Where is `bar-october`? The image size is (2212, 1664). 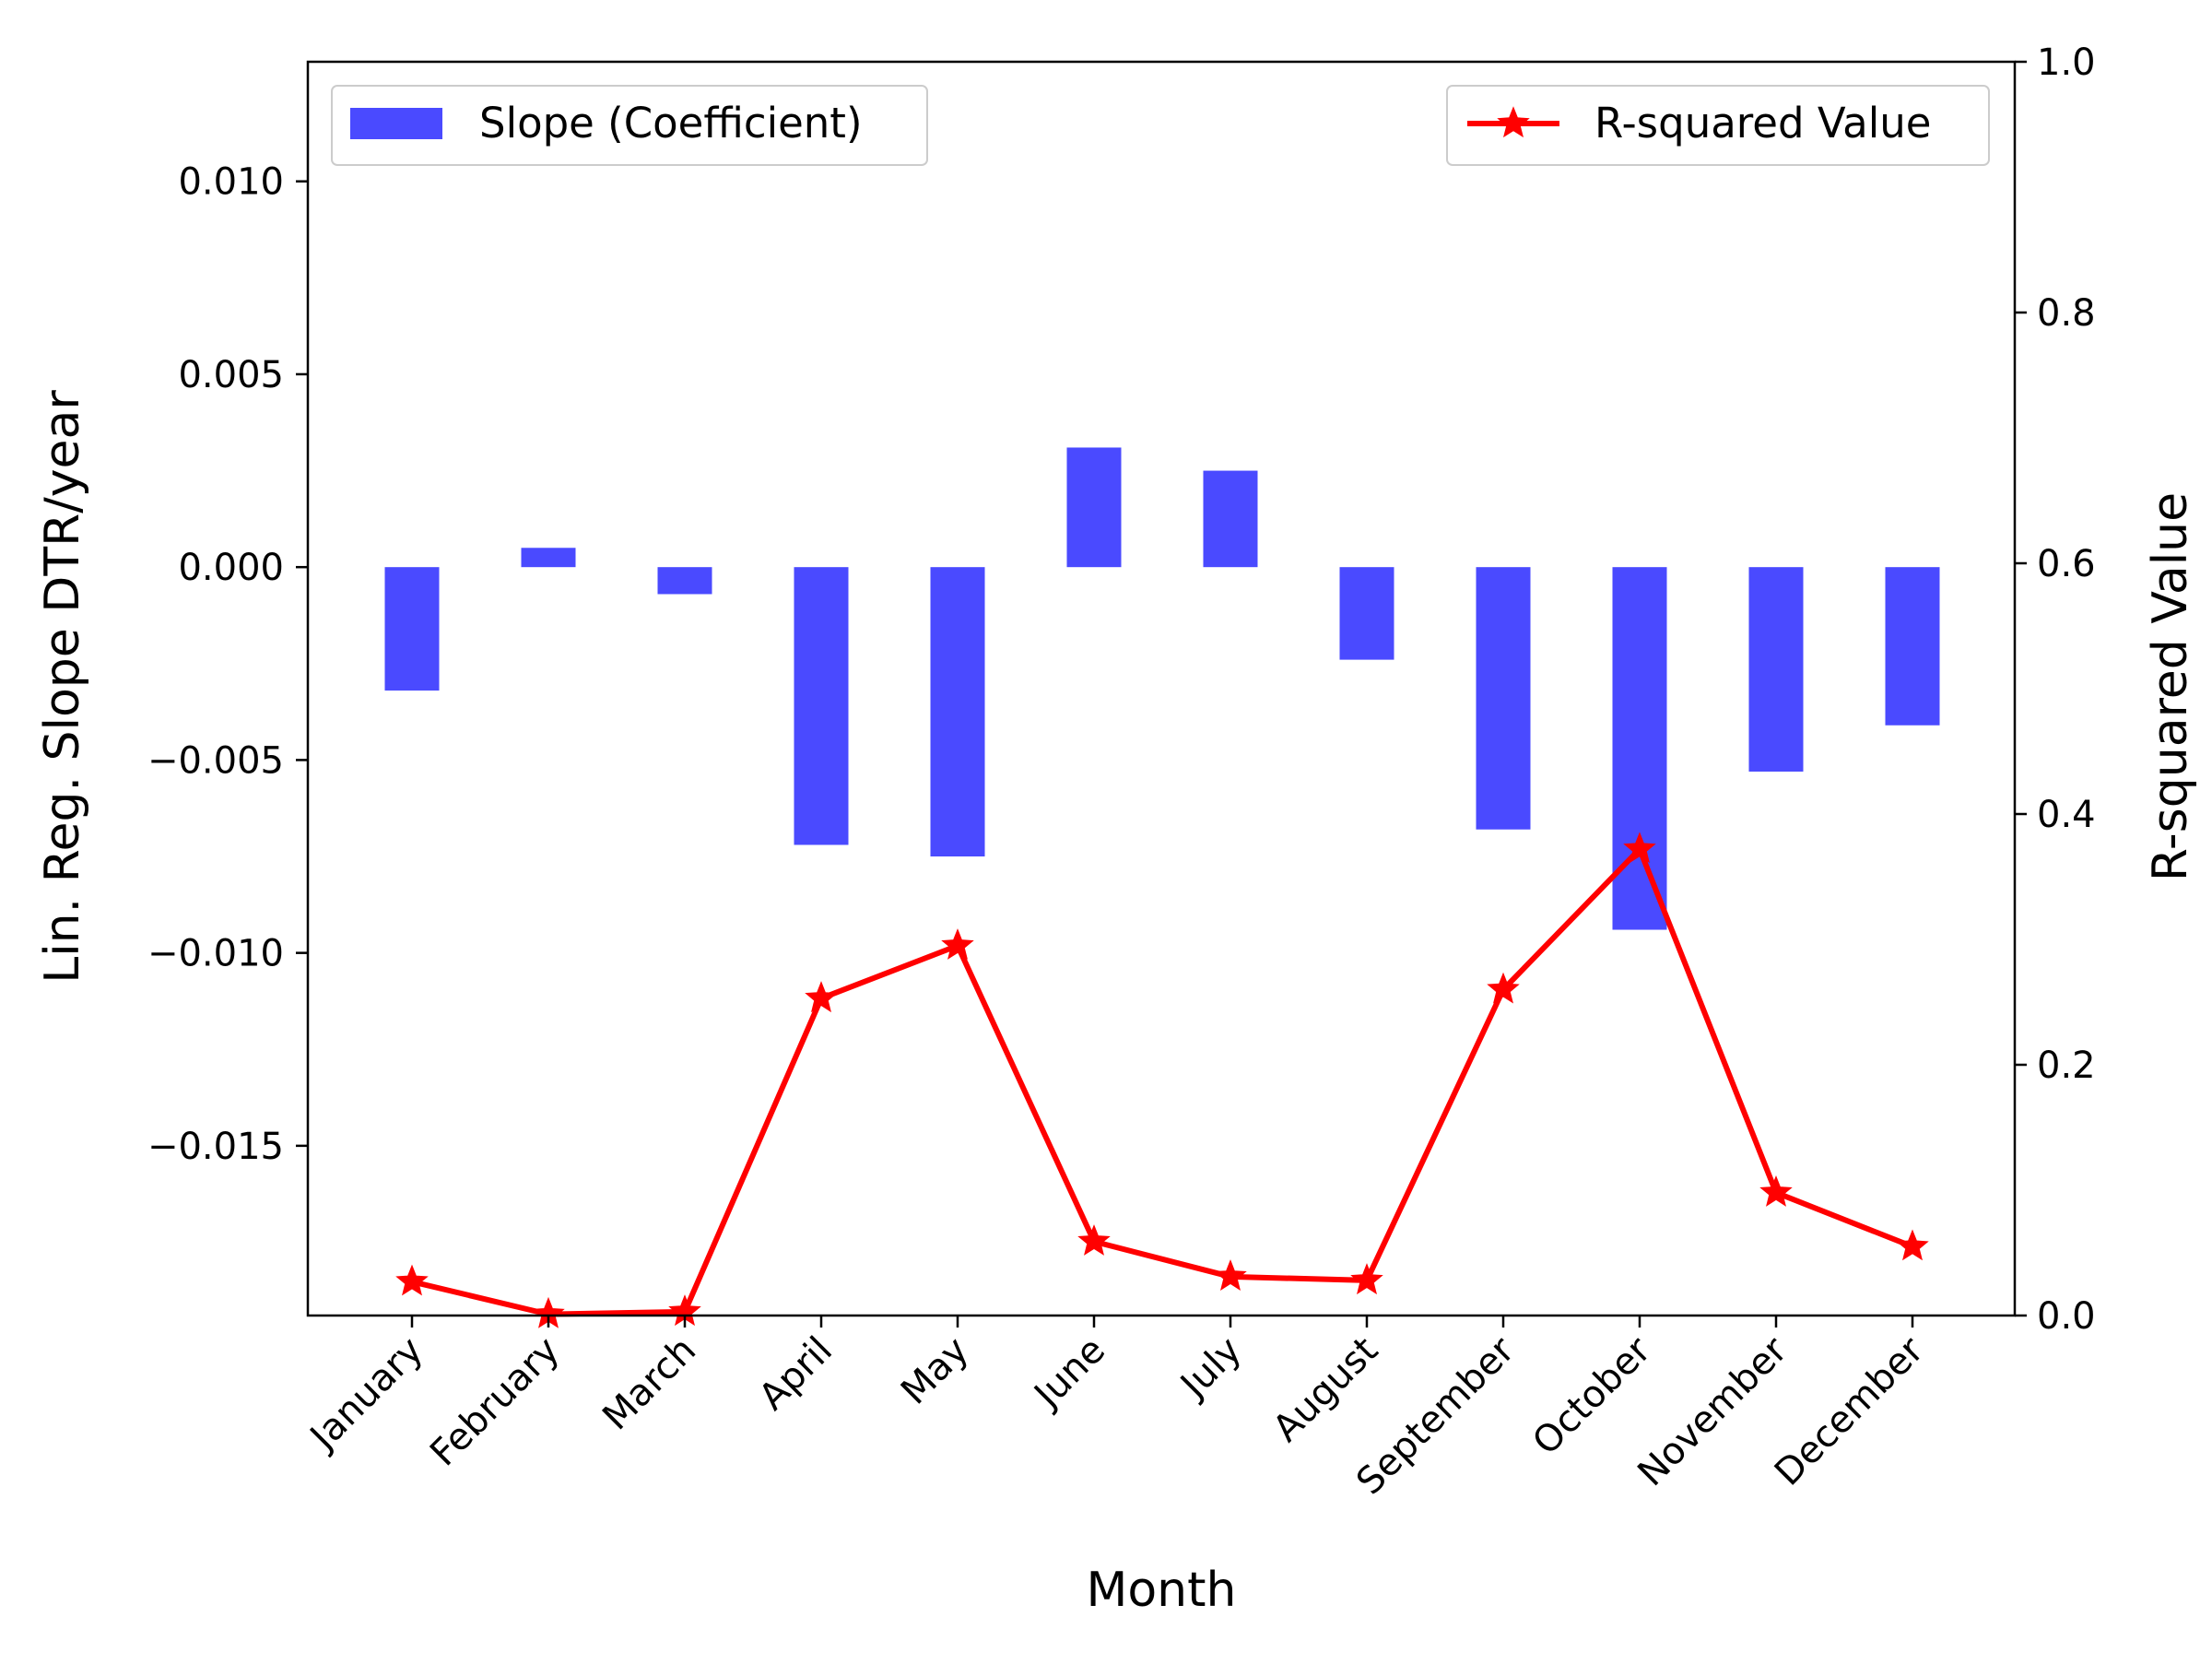
bar-october is located at coordinates (1639, 748).